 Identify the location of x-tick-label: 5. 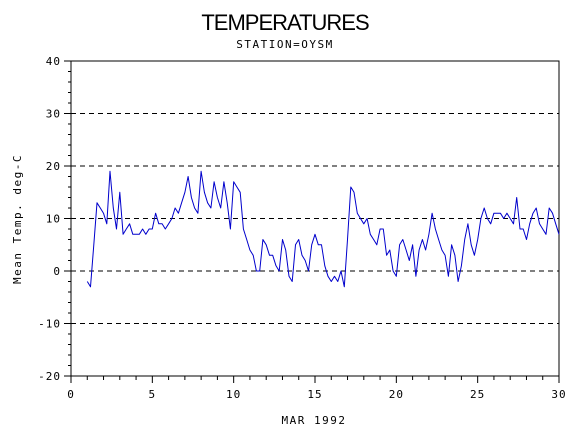
(153, 394).